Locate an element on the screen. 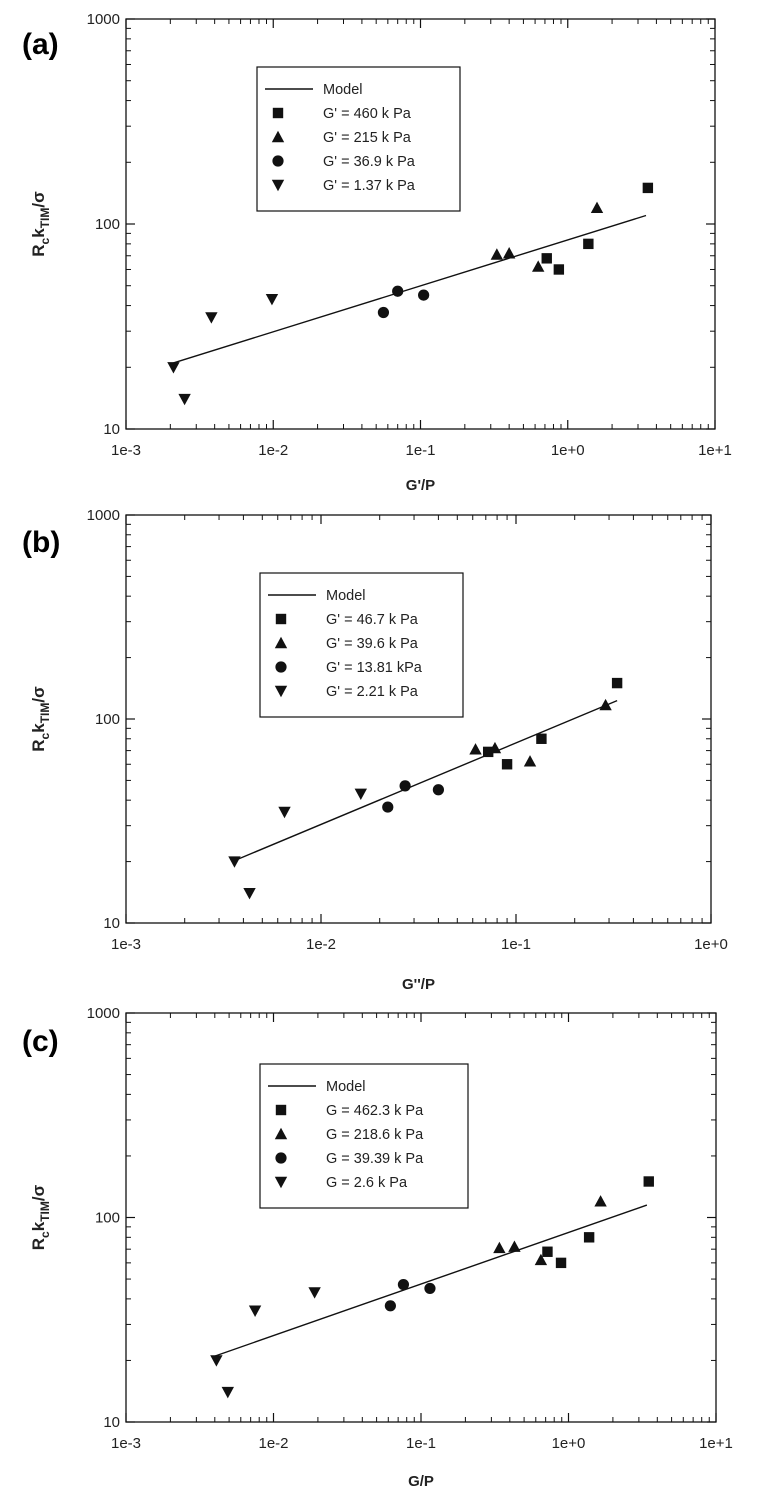  legend-label: G = 218.6 k Pa is located at coordinates (375, 1135).